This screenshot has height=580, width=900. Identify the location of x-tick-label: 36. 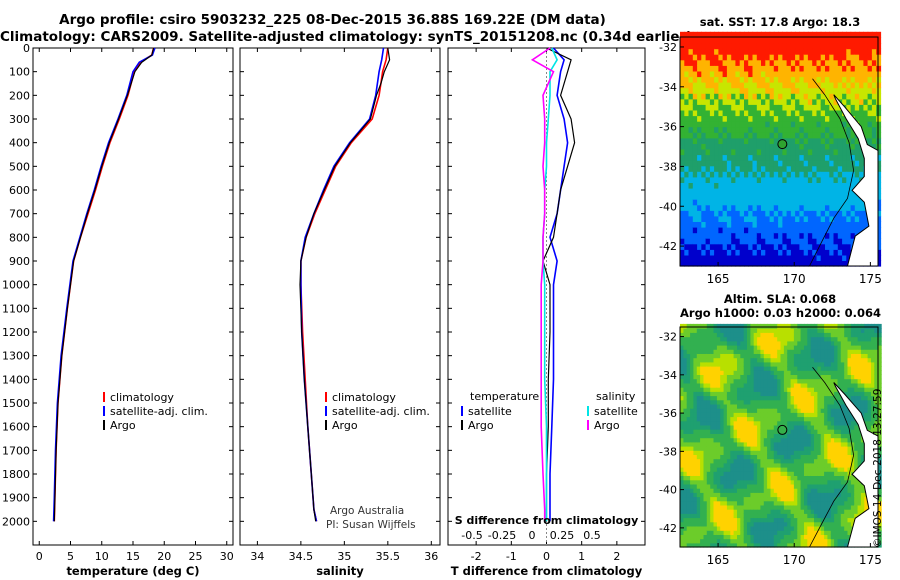
(431, 556).